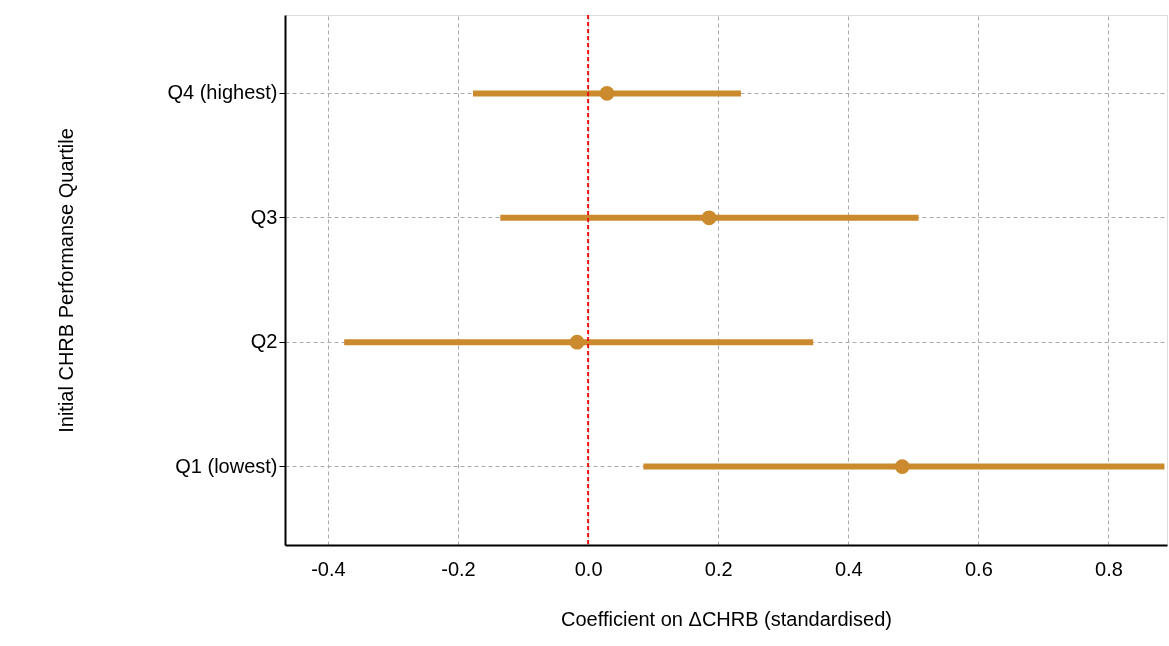 This screenshot has width=1169, height=646. I want to click on x-tick-label: -0.4, so click(328, 568).